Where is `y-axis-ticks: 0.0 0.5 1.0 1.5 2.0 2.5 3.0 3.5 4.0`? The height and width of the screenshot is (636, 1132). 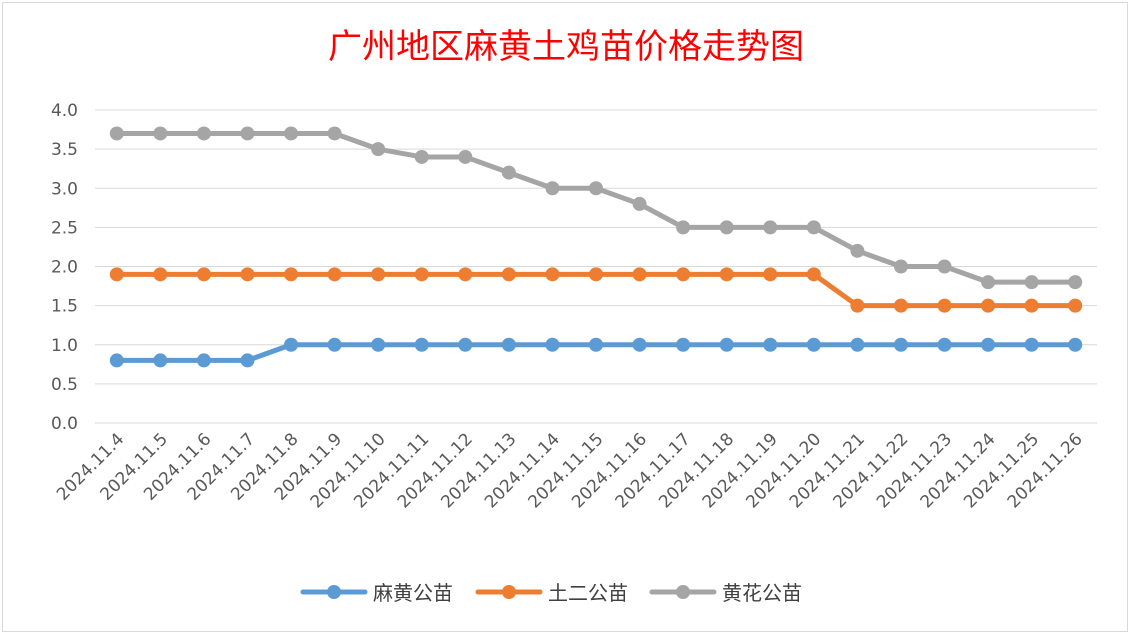
y-axis-ticks: 0.0 0.5 1.0 1.5 2.0 2.5 3.0 3.5 4.0 is located at coordinates (64, 267).